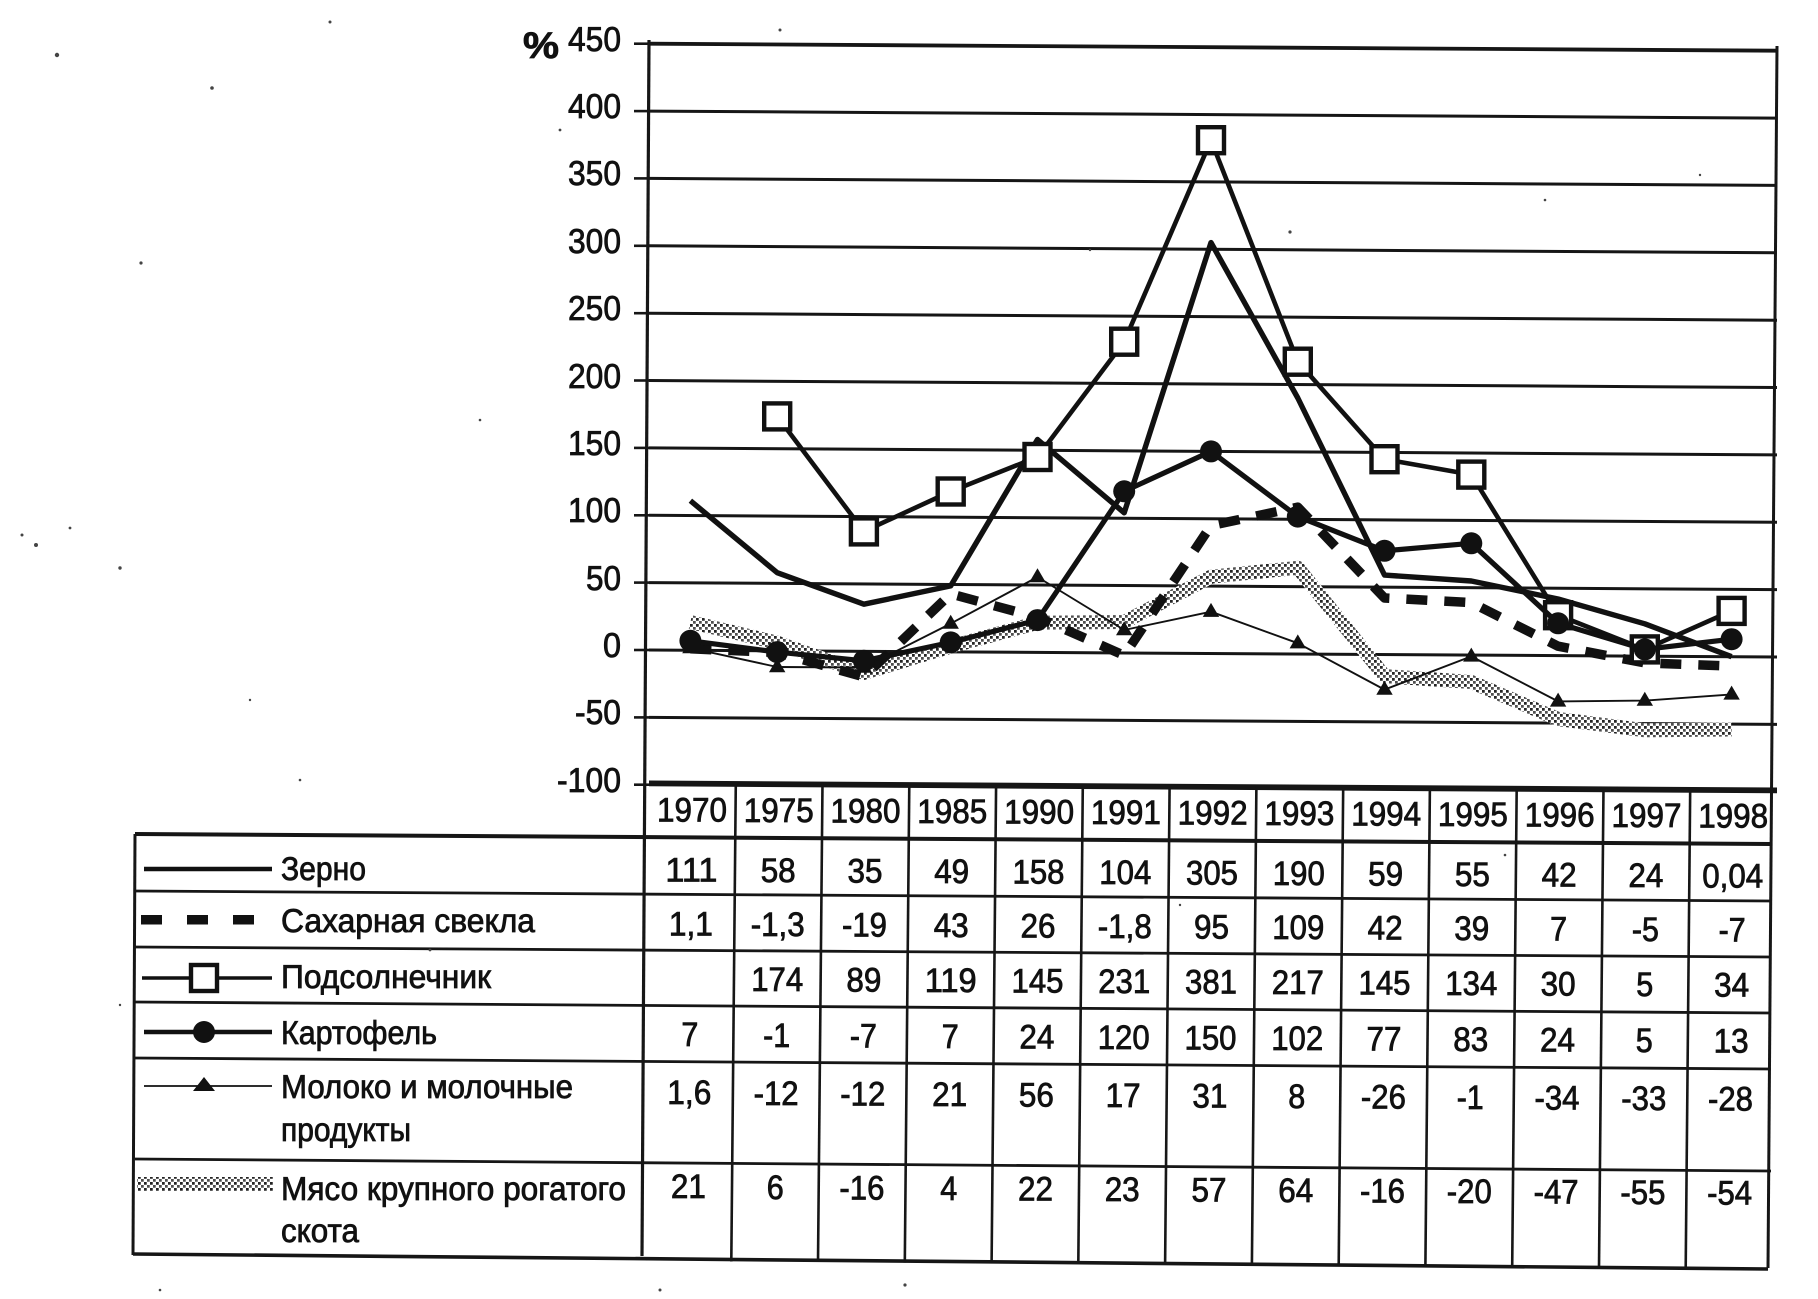  I want to click on svg-text: 26, so click(1038, 926).